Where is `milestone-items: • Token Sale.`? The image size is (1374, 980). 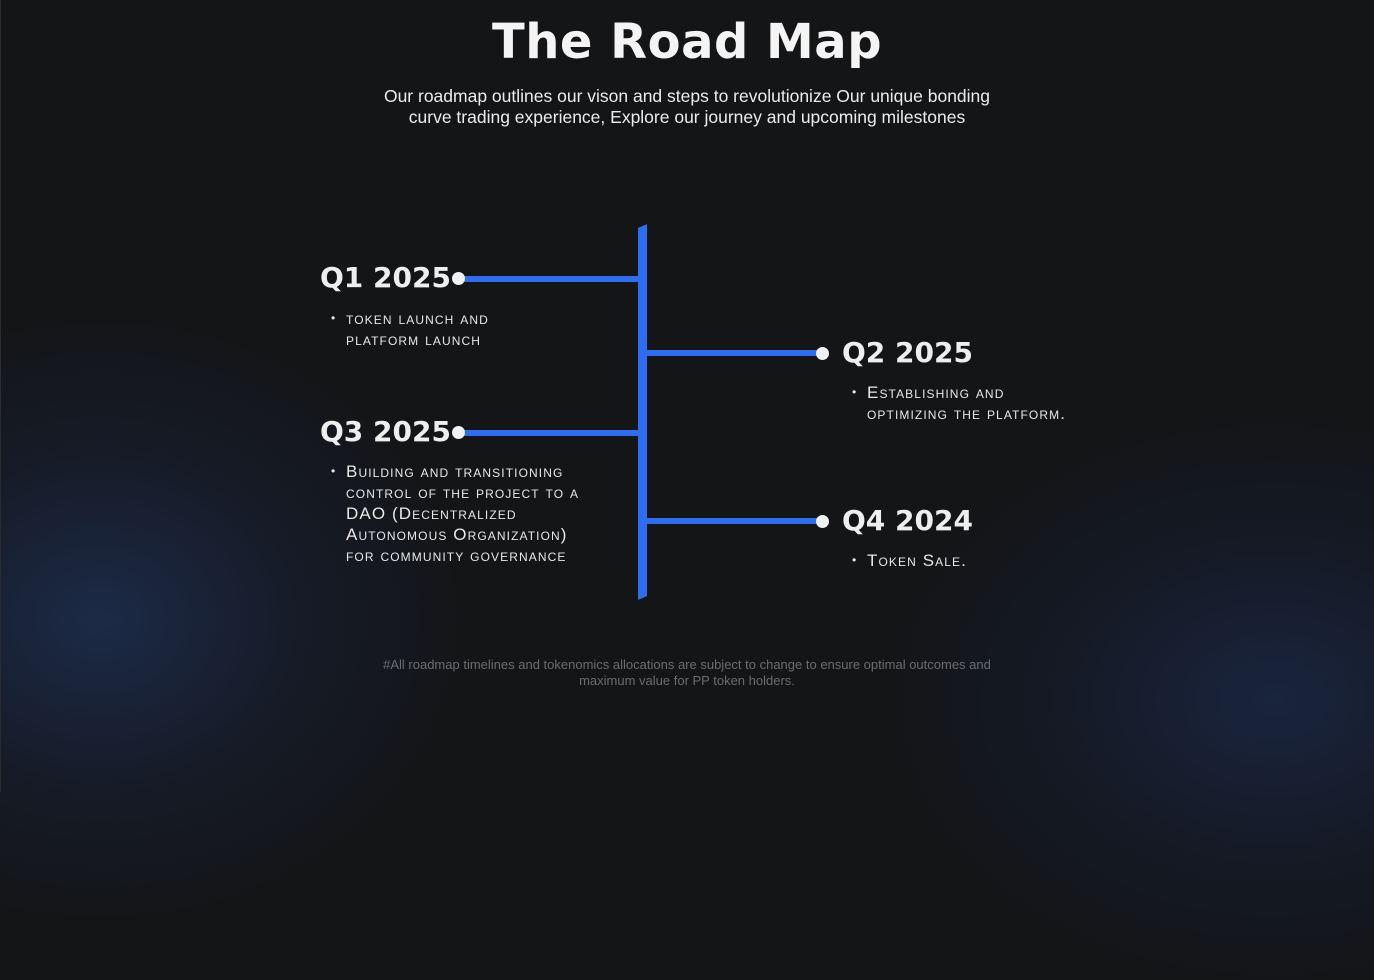 milestone-items: • Token Sale. is located at coordinates (904, 560).